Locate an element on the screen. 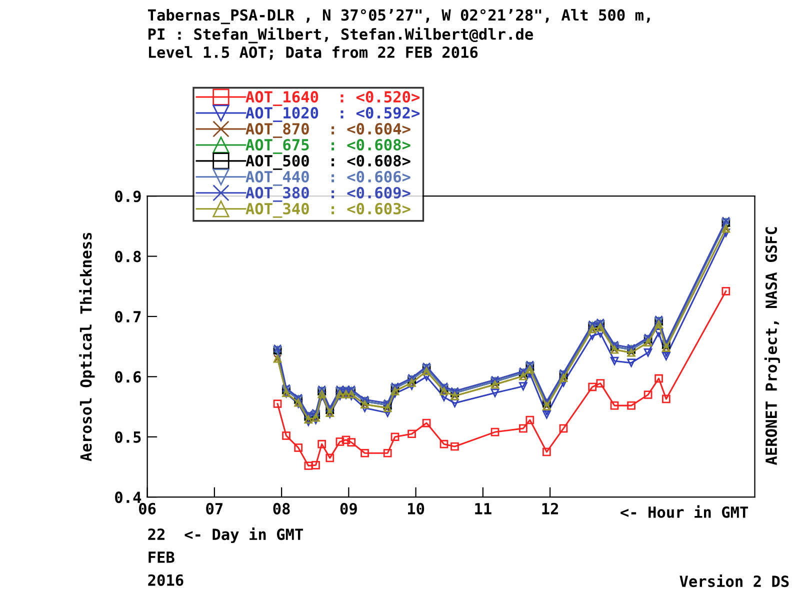 This screenshot has height=596, width=792. text: Version 2 DS is located at coordinates (734, 581).